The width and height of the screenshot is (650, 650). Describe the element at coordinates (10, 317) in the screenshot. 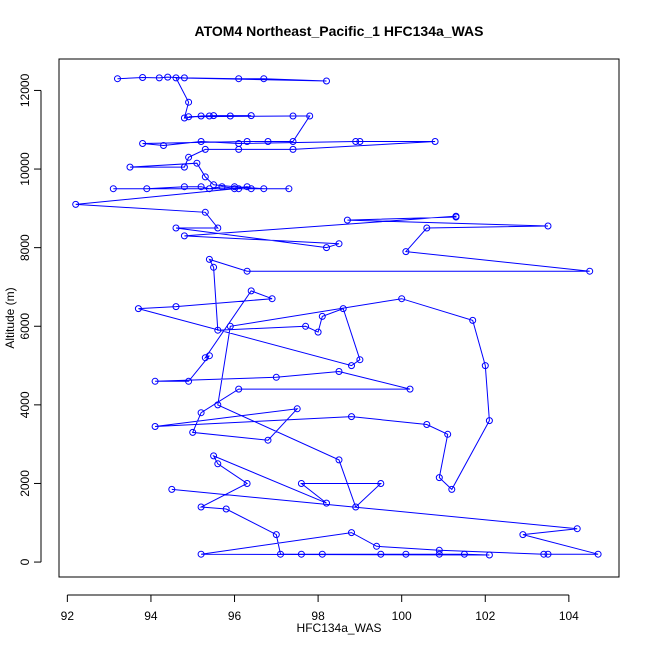

I see `y-axis-label: Altitude (m)` at that location.